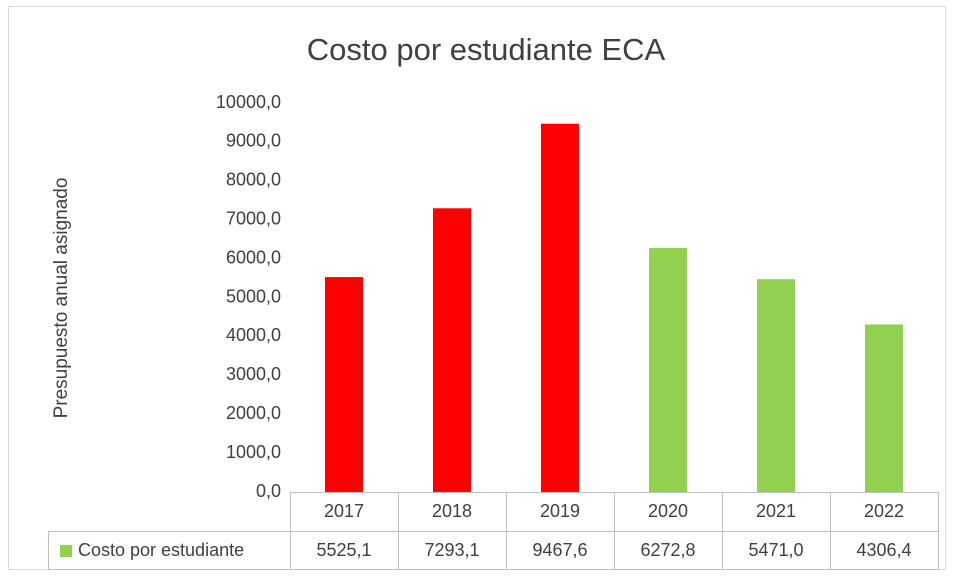  Describe the element at coordinates (253, 180) in the screenshot. I see `y-tick-label: 8000,0` at that location.